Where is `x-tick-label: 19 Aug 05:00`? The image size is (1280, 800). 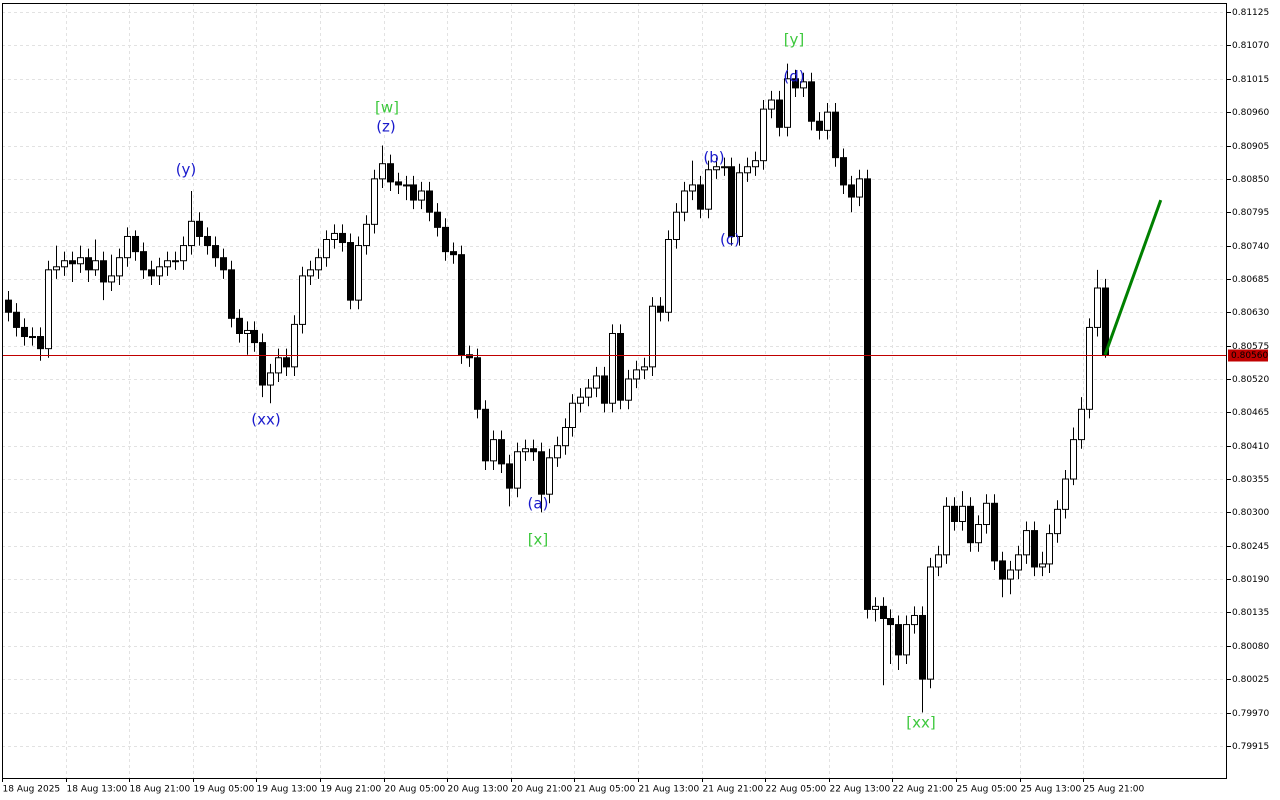 x-tick-label: 19 Aug 05:00 is located at coordinates (224, 790).